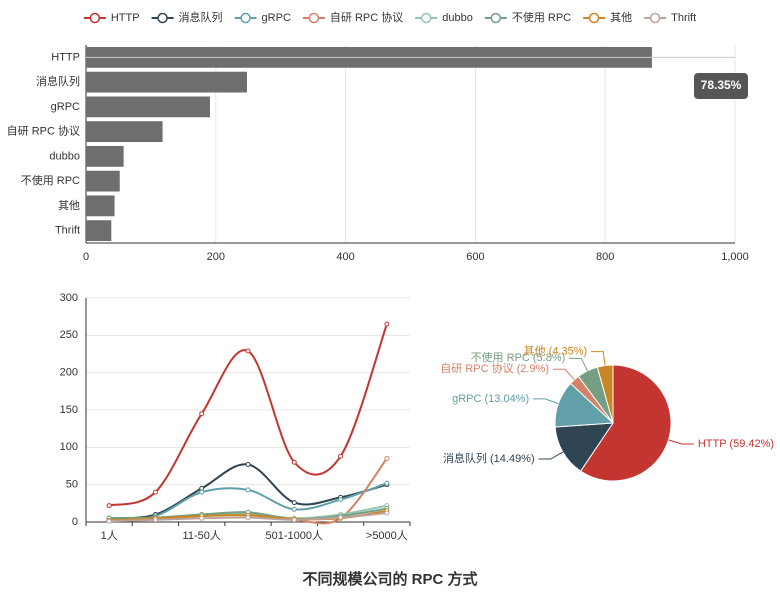  What do you see at coordinates (276, 18) in the screenshot?
I see `legend-label: gRPC` at bounding box center [276, 18].